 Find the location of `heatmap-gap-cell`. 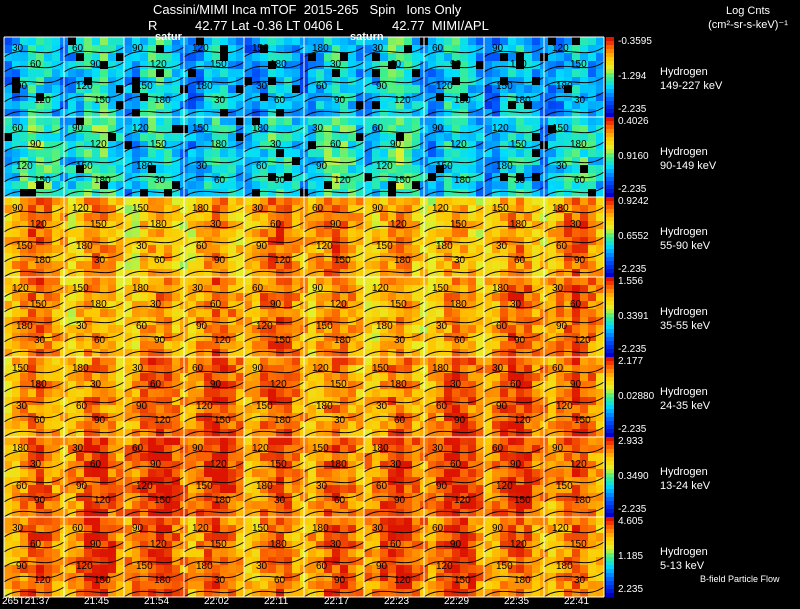

heatmap-gap-cell is located at coordinates (240, 89).